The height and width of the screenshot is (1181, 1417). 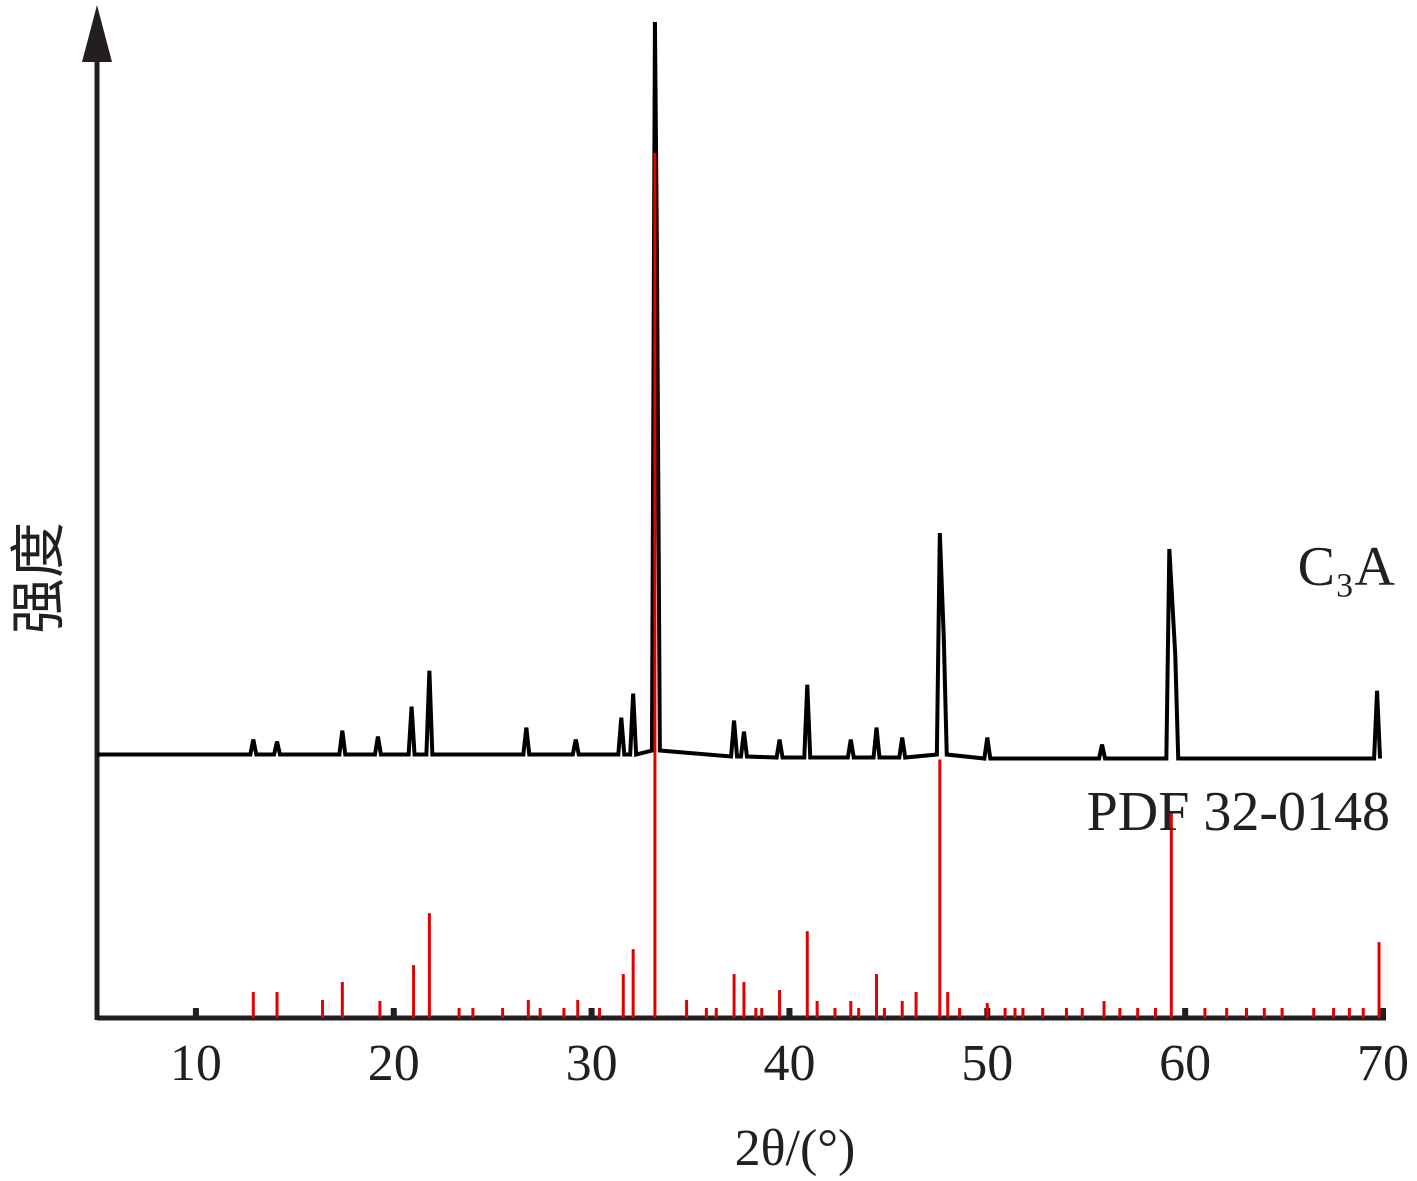 What do you see at coordinates (196, 1063) in the screenshot?
I see `x-tick-label: 10` at bounding box center [196, 1063].